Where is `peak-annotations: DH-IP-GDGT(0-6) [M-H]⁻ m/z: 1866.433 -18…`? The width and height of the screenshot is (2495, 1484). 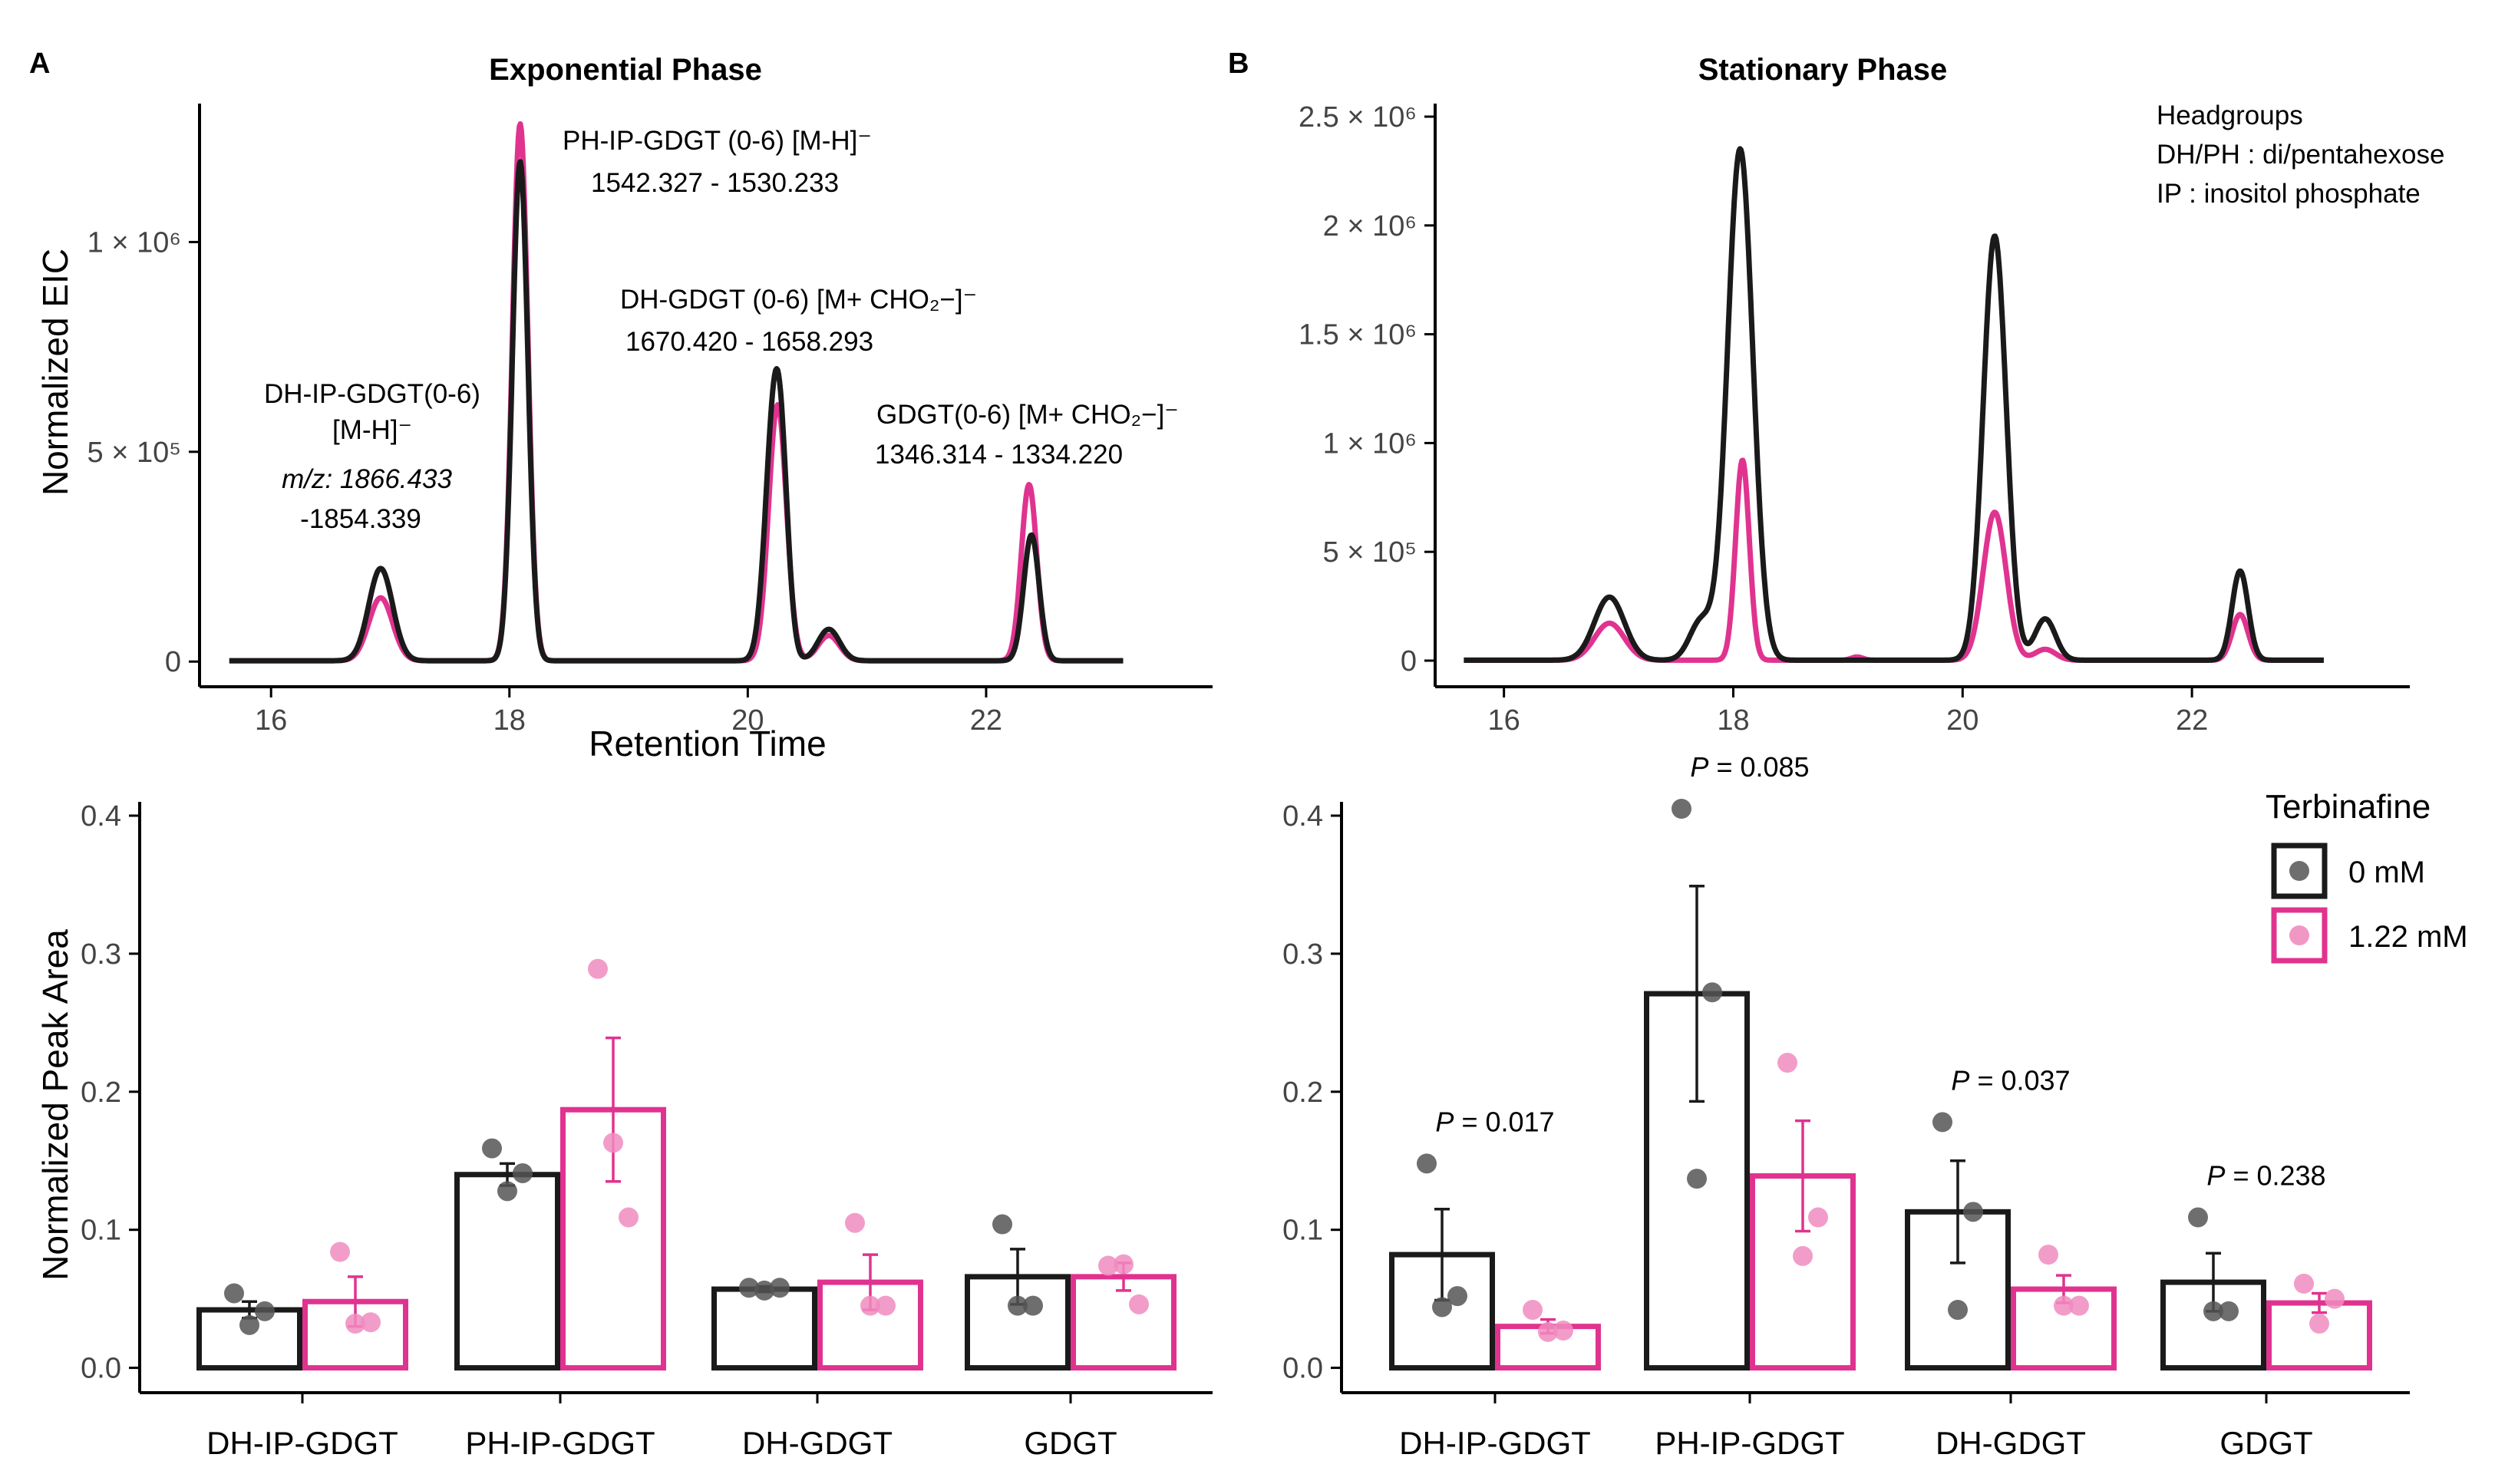 peak-annotations: DH-IP-GDGT(0-6) [M-H]⁻ m/z: 1866.433 -18… is located at coordinates (721, 330).